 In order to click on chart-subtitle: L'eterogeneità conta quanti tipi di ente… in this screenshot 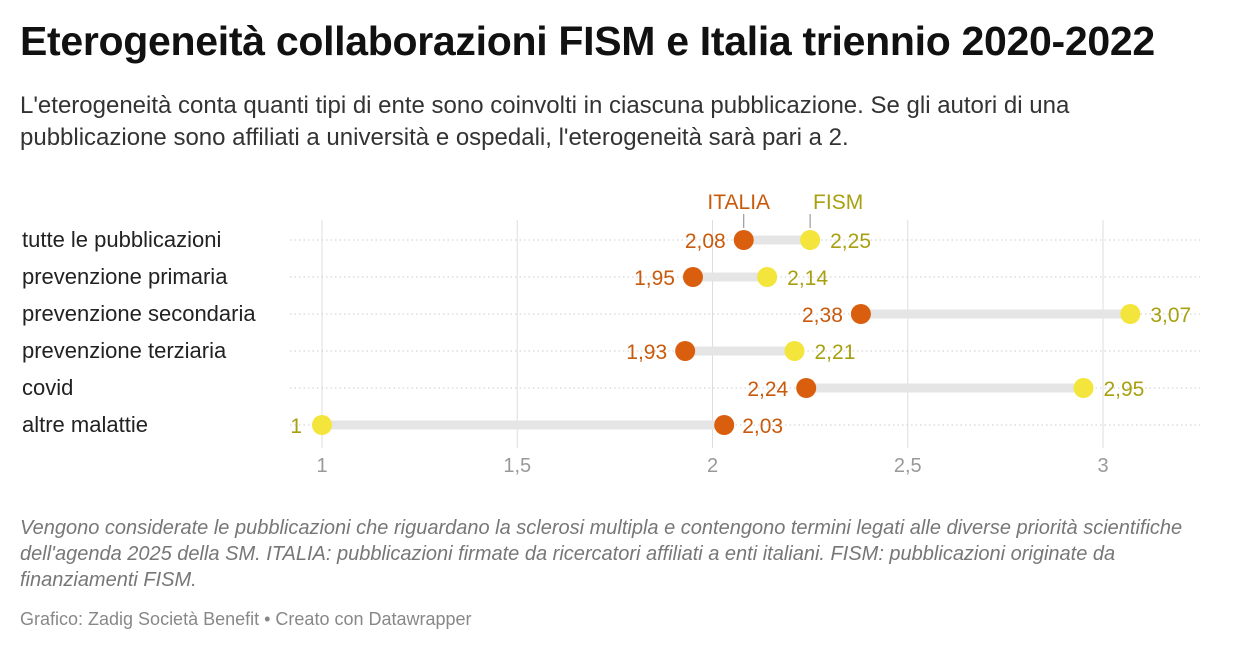, I will do `click(545, 121)`.